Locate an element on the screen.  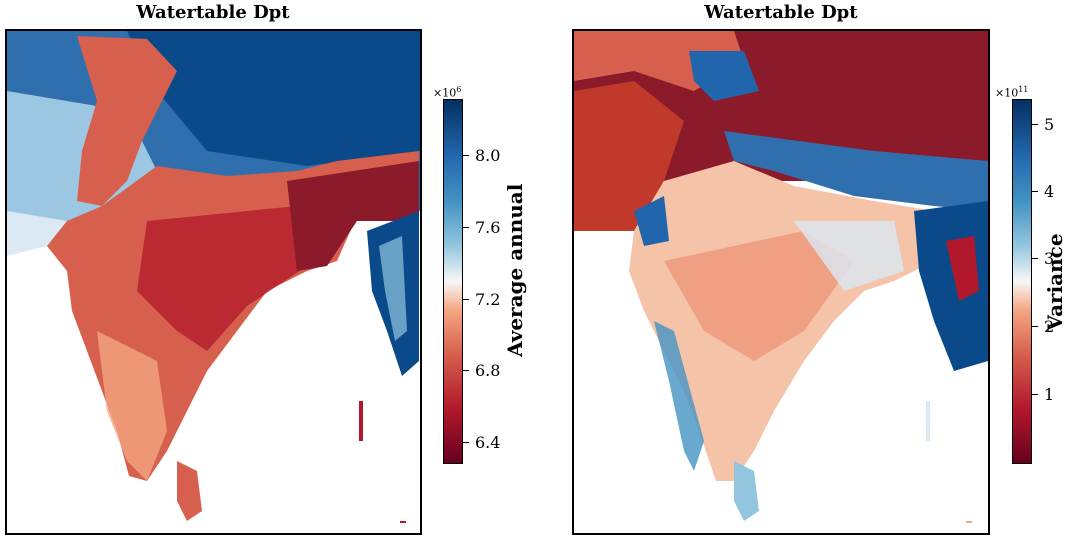
heatmap-region-peninsula is located at coordinates (132, 406).